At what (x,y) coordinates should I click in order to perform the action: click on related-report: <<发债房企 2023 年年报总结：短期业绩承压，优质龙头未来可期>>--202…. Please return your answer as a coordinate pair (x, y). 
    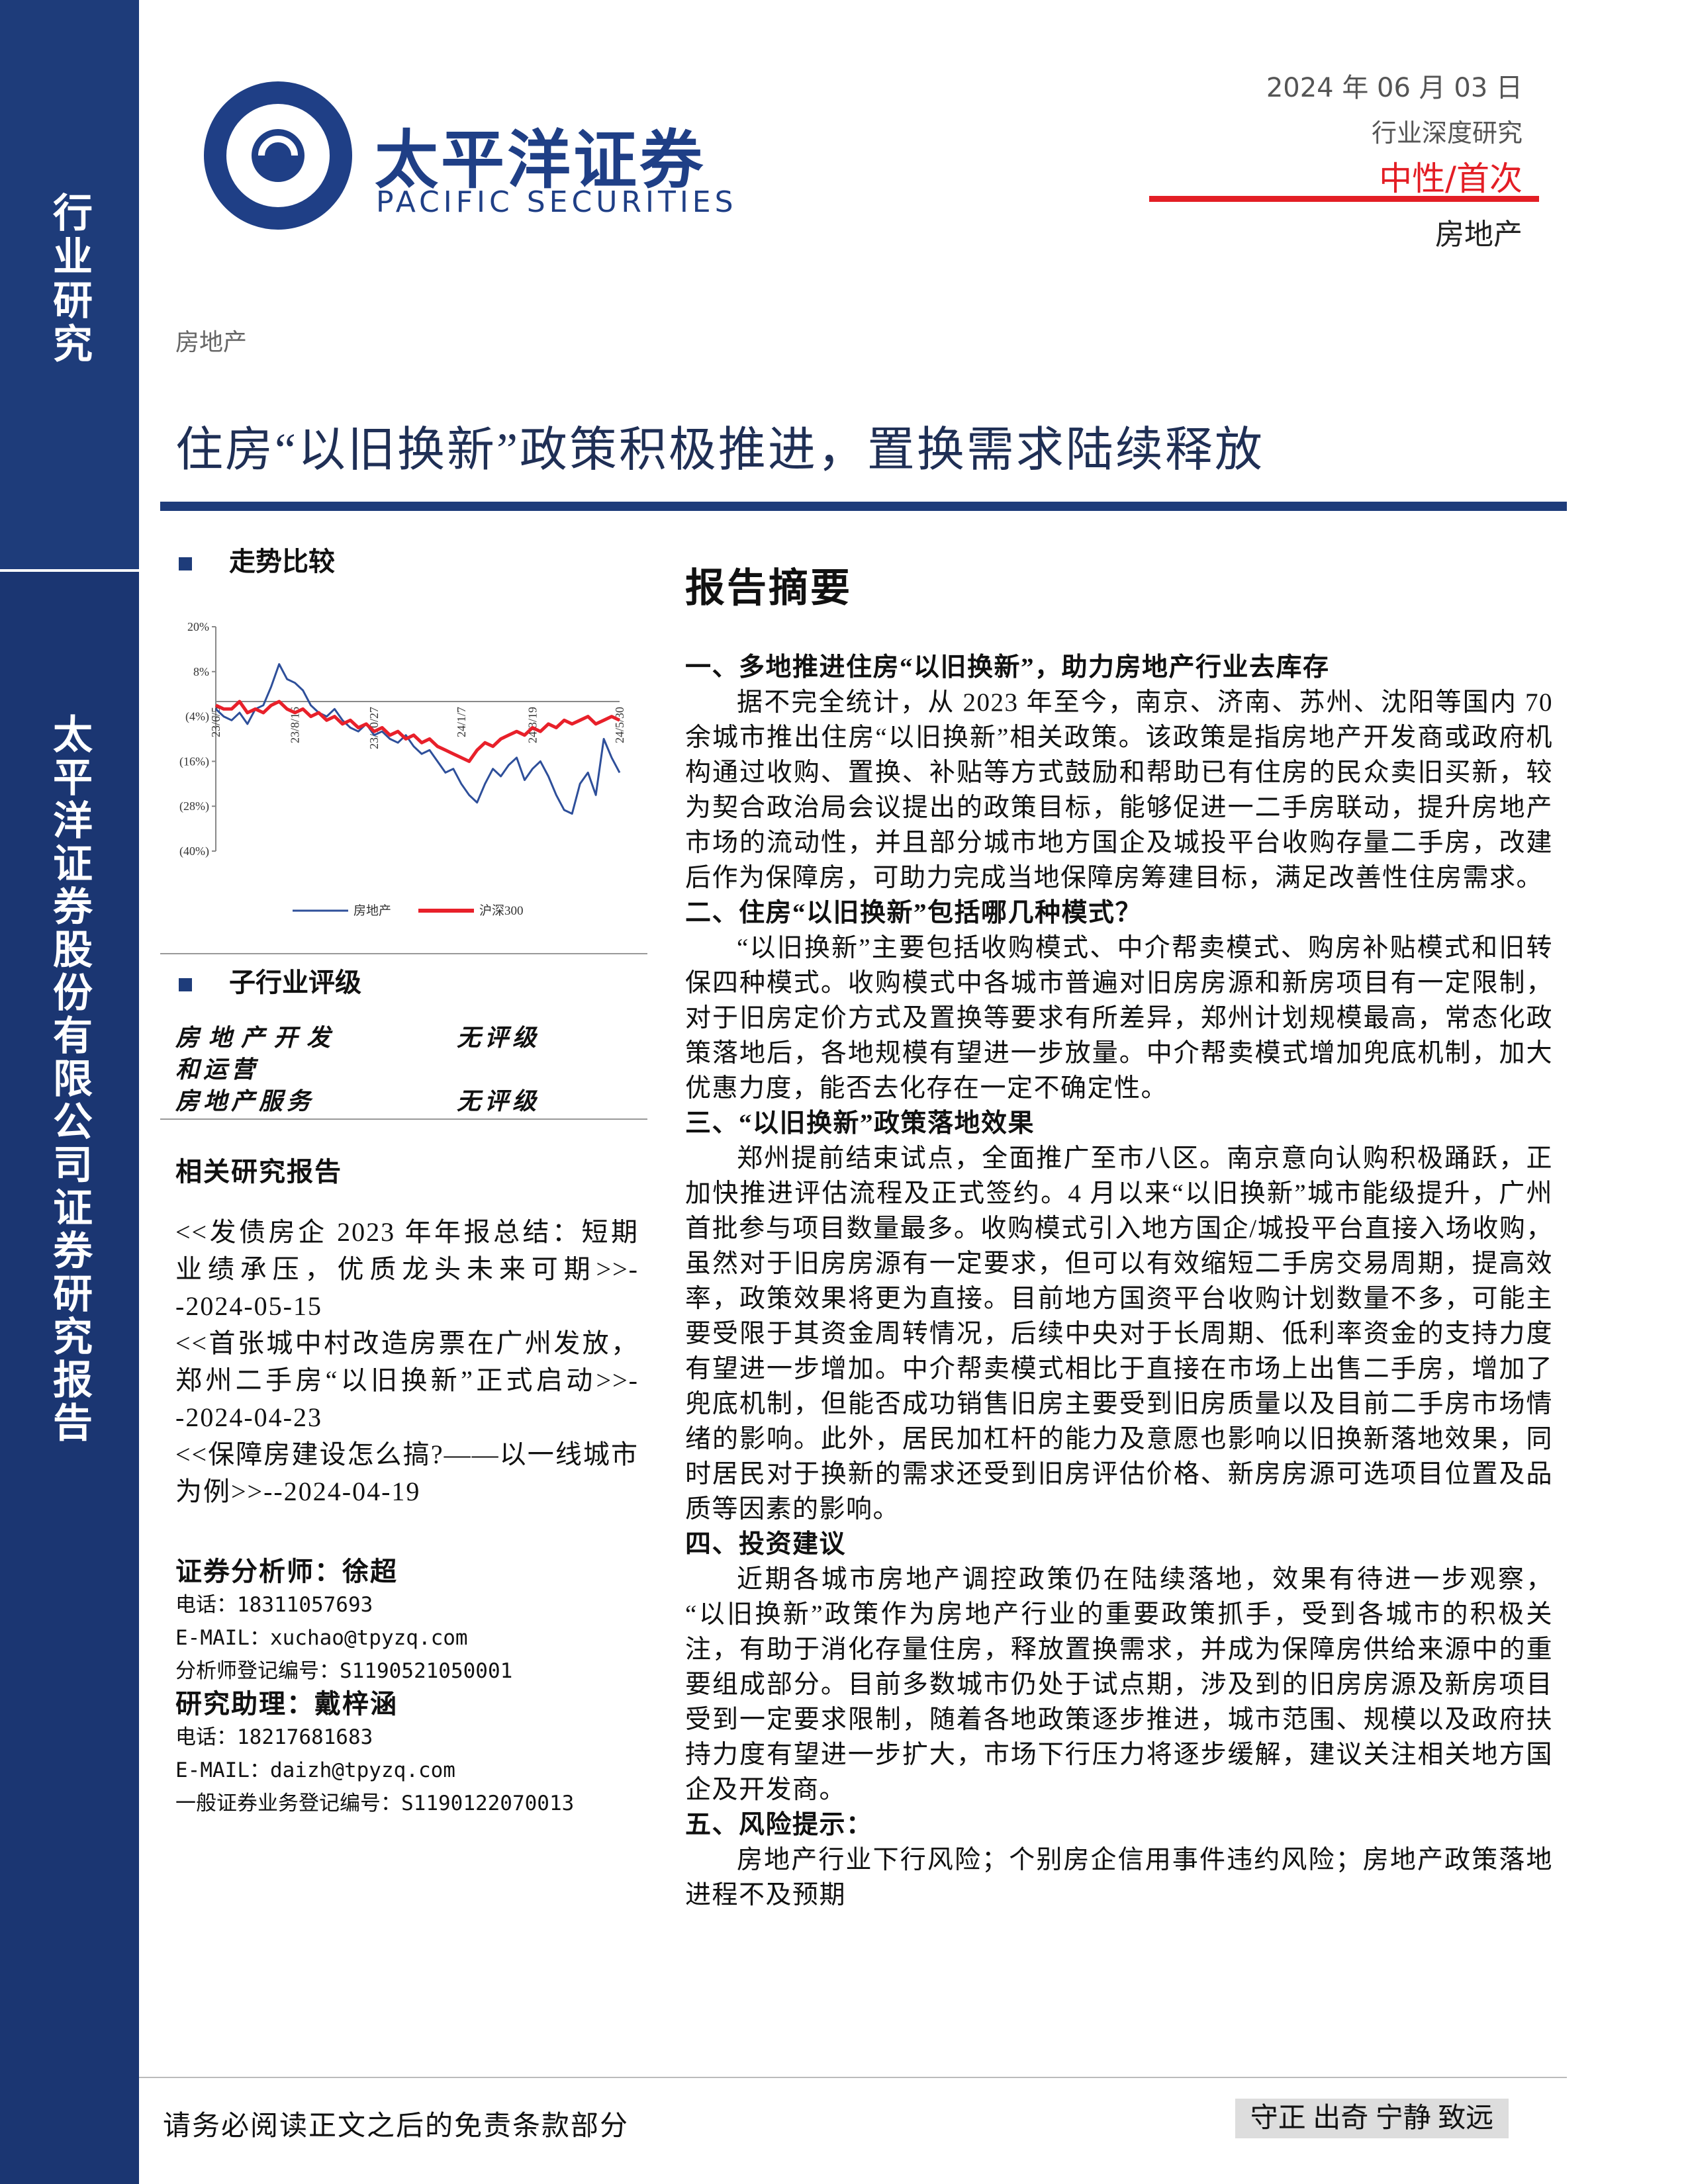
    Looking at the image, I should click on (407, 1269).